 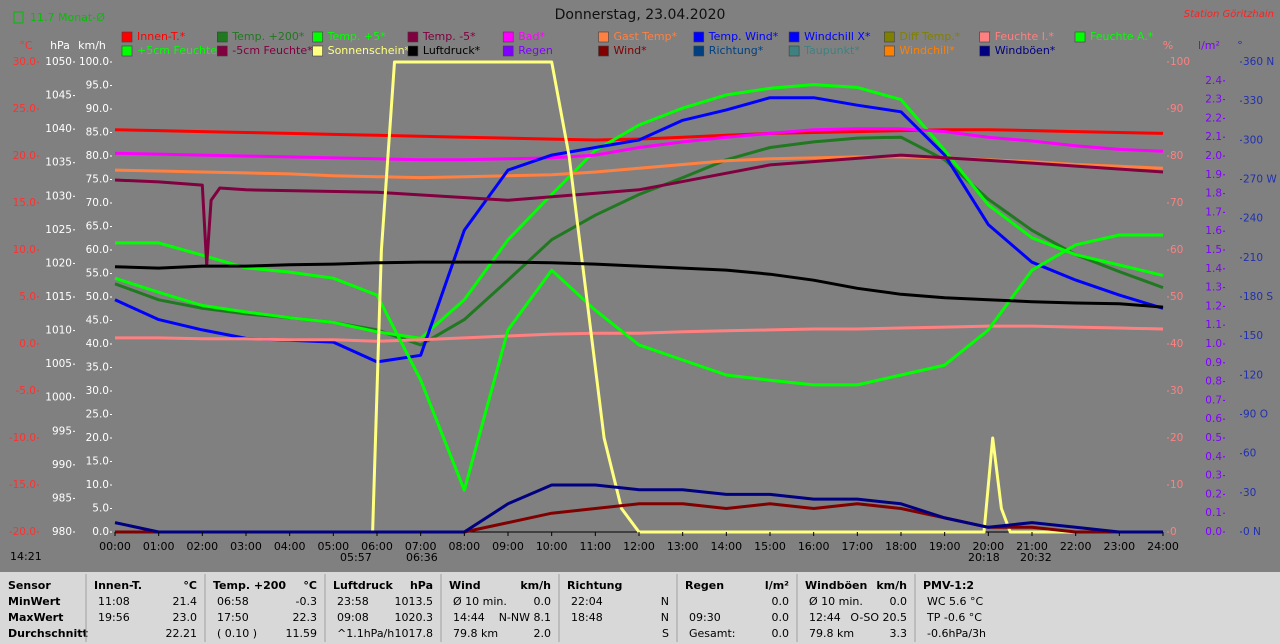 I want to click on table-cell: Ø 10 min., so click(x=836, y=601).